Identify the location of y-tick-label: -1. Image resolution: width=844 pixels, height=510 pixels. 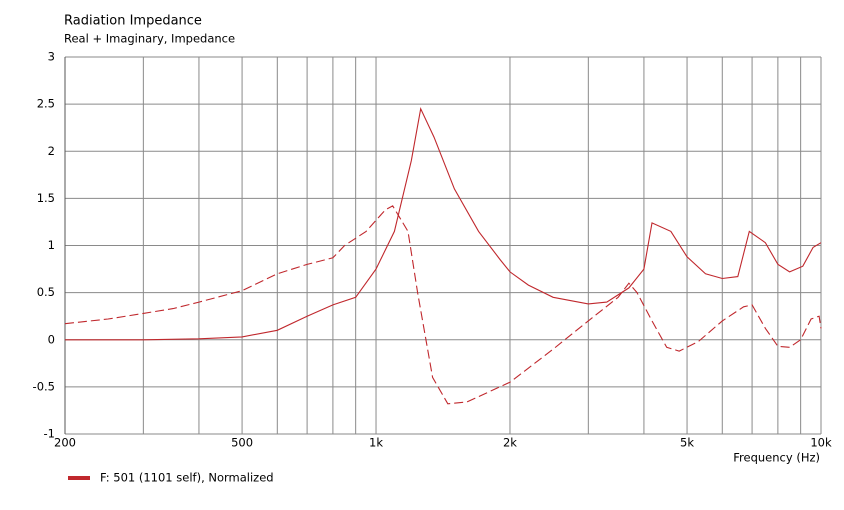
(49, 434).